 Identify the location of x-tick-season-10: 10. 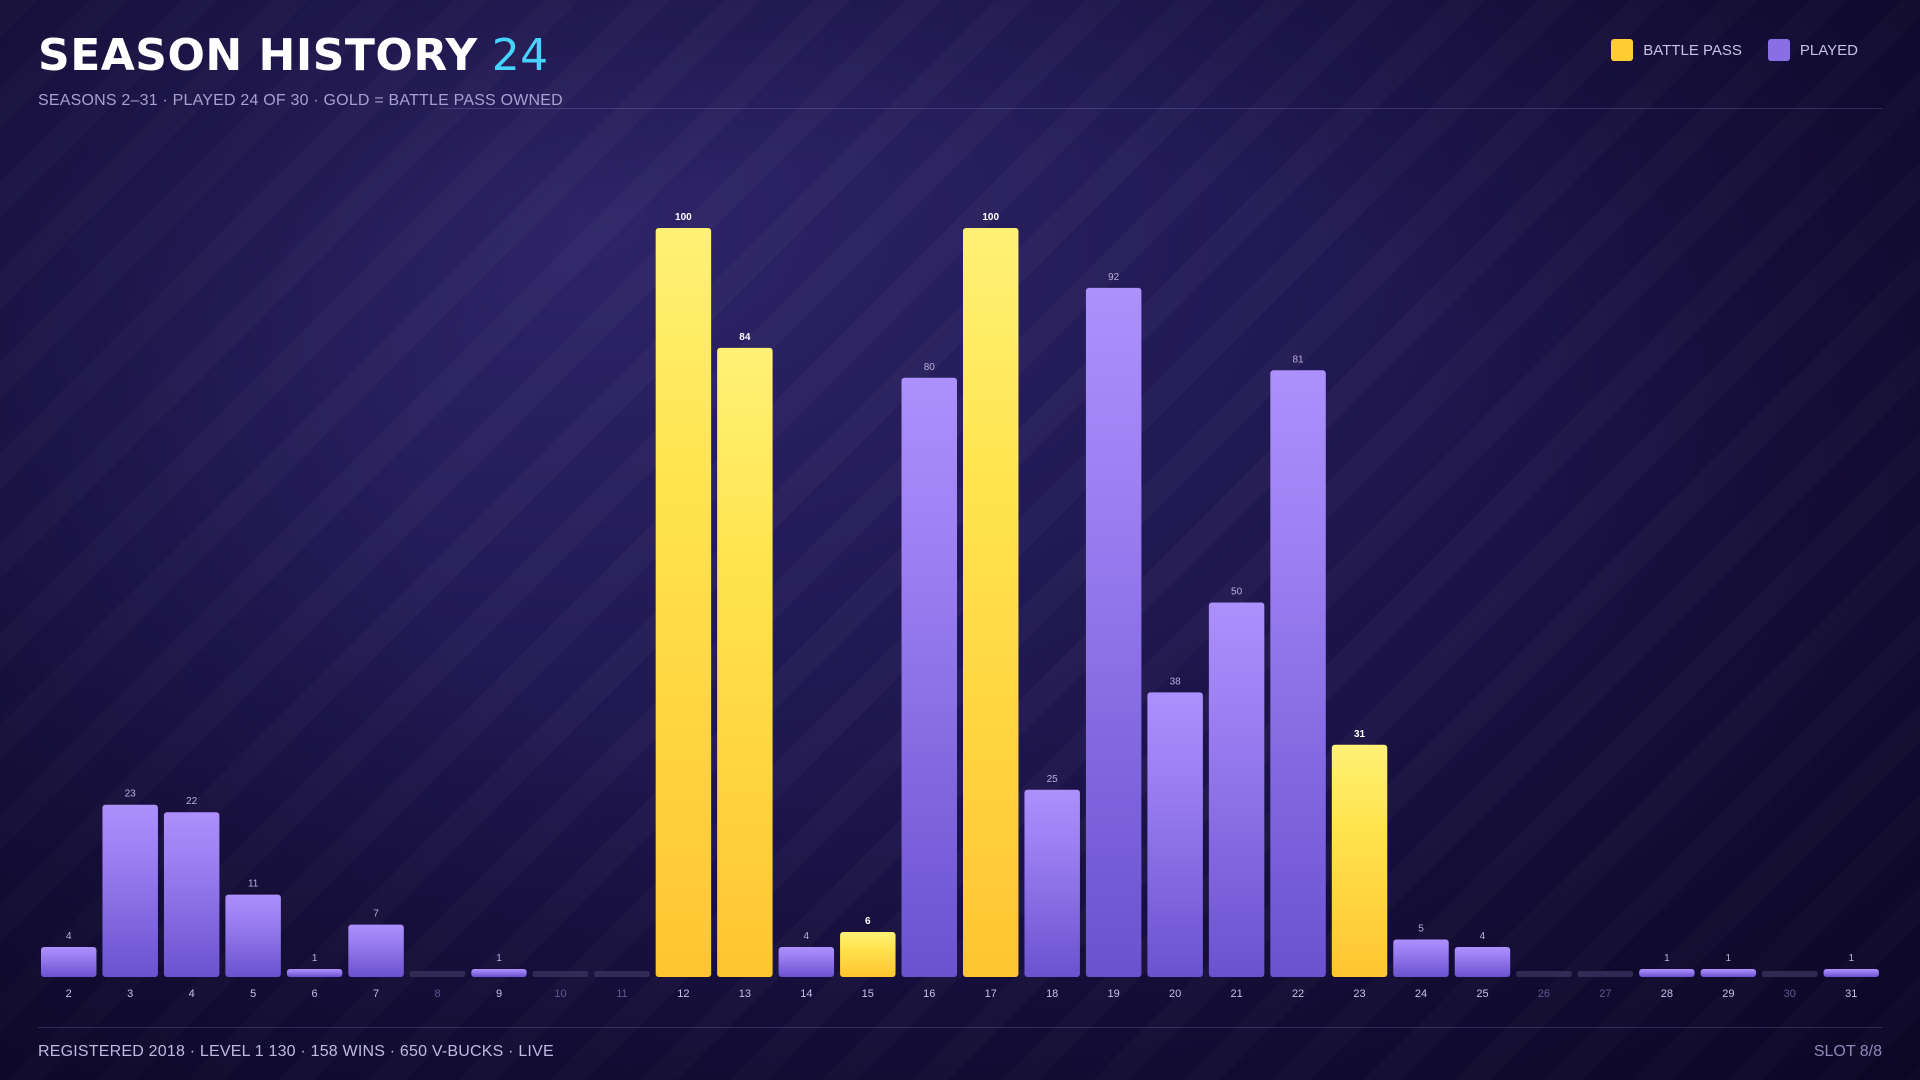
(560, 994).